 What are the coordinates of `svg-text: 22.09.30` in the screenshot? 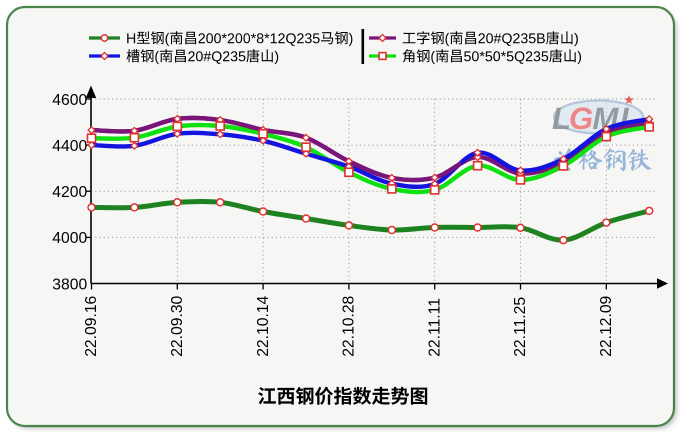 It's located at (177, 325).